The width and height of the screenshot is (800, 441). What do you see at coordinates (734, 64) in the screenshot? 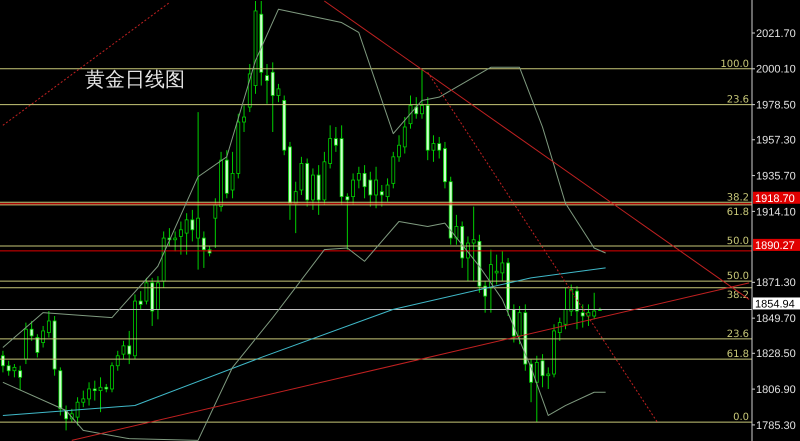
I see `annotation: 100.0` at bounding box center [734, 64].